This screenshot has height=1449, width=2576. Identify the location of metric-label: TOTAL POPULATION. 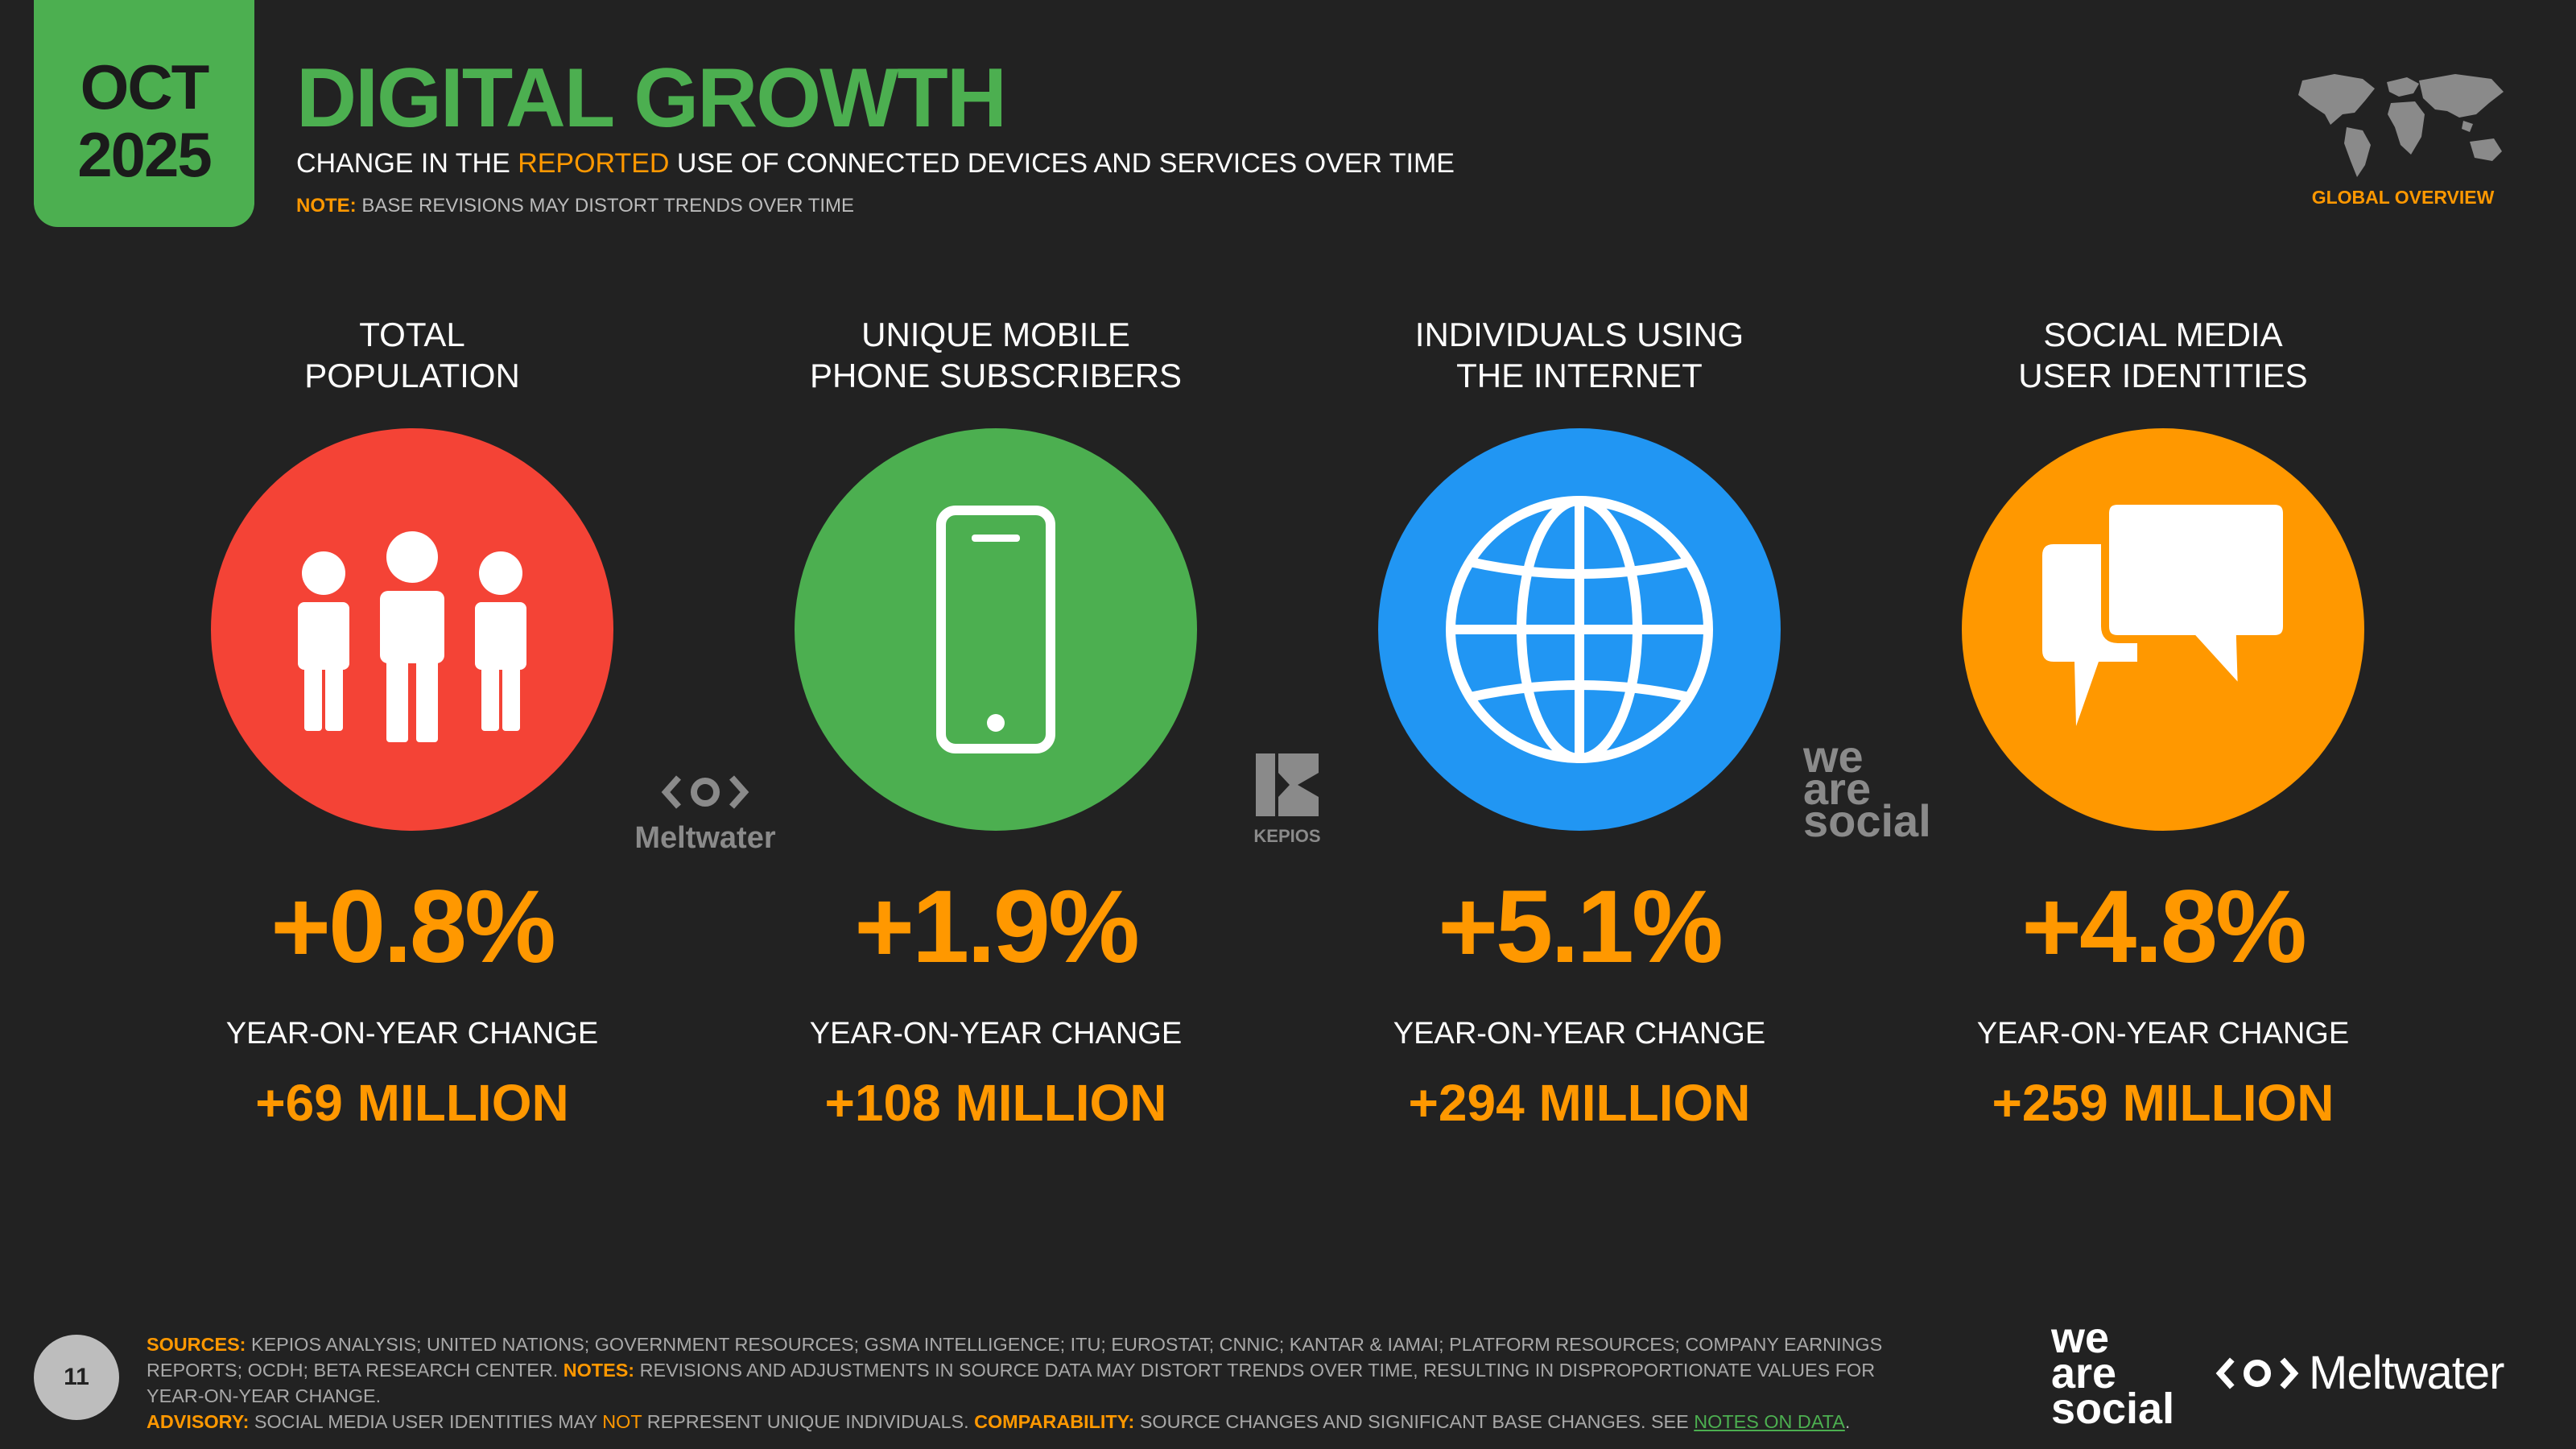
(412, 358).